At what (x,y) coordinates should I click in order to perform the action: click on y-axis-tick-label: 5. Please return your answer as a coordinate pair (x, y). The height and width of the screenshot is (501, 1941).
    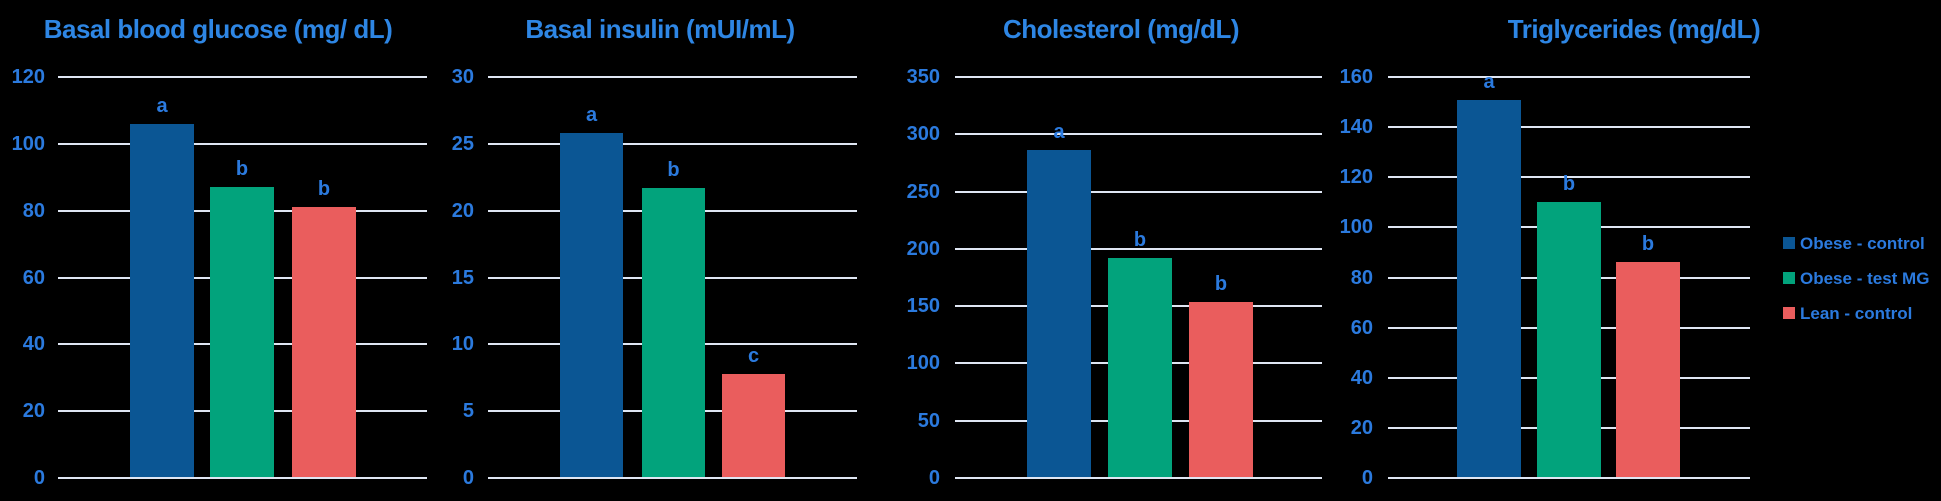
    Looking at the image, I should click on (468, 411).